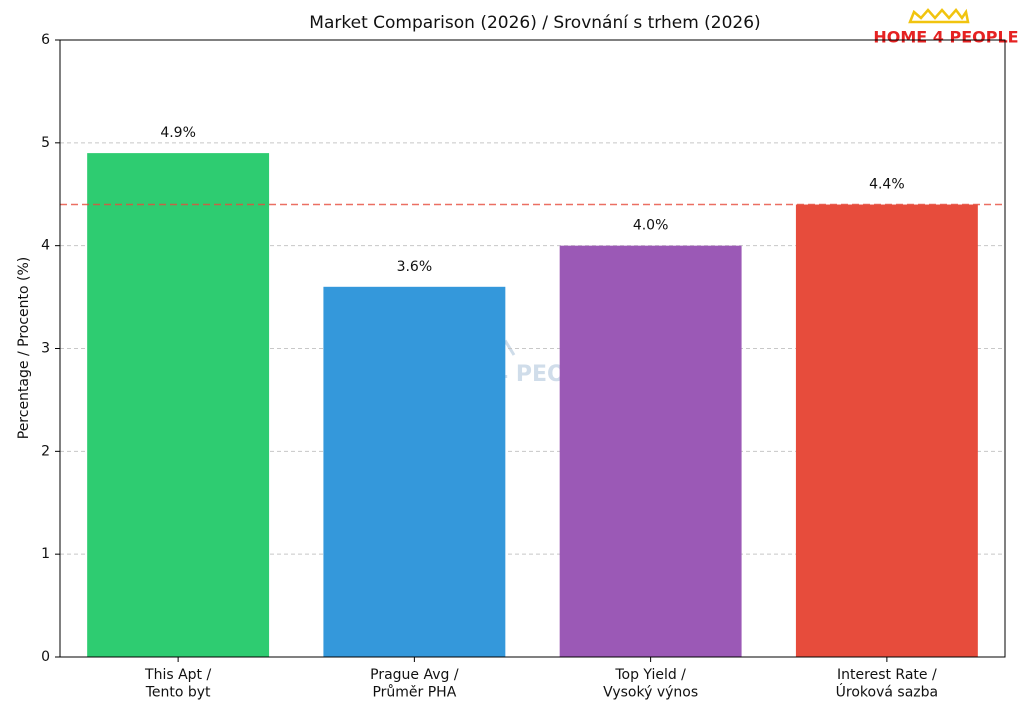 The height and width of the screenshot is (717, 1024). What do you see at coordinates (45, 451) in the screenshot?
I see `y-tick-label: 2` at bounding box center [45, 451].